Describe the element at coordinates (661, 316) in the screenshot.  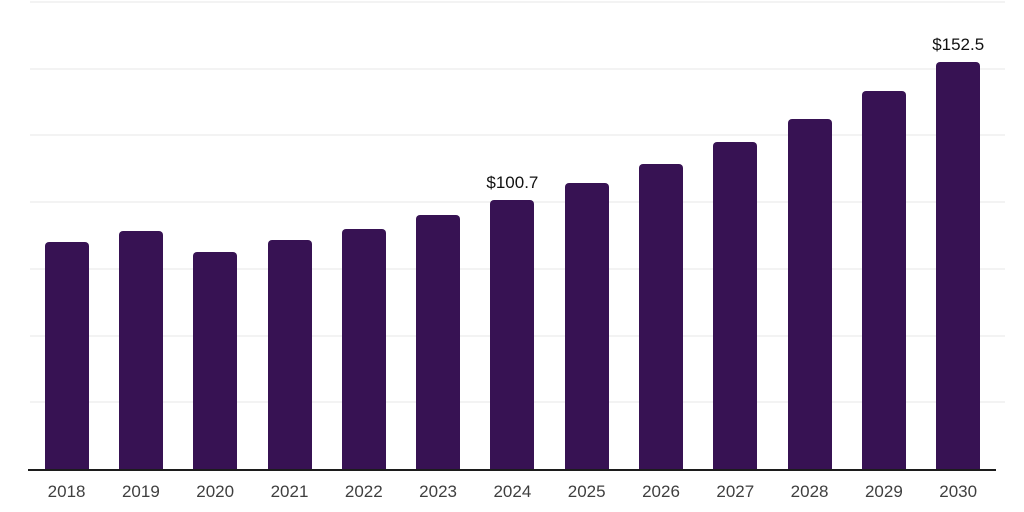
I see `bar-2026` at that location.